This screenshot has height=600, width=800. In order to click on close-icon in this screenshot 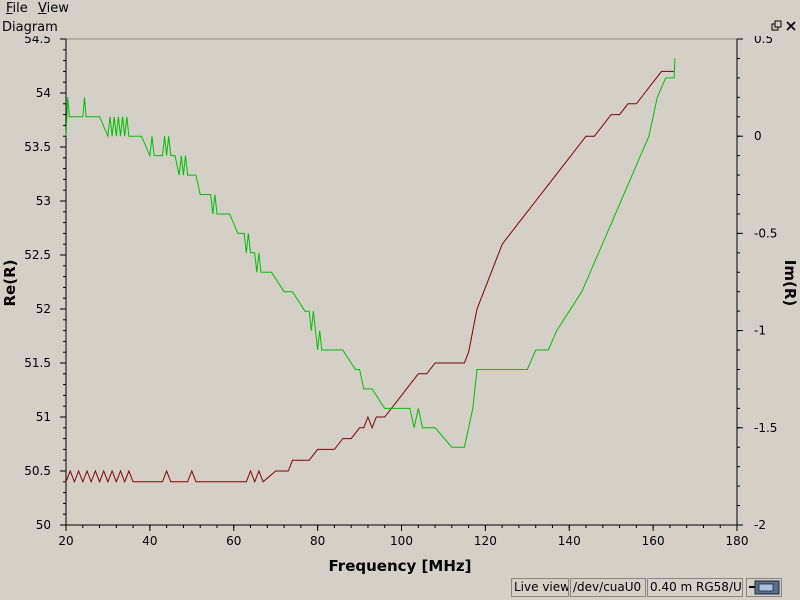, I will do `click(791, 26)`.